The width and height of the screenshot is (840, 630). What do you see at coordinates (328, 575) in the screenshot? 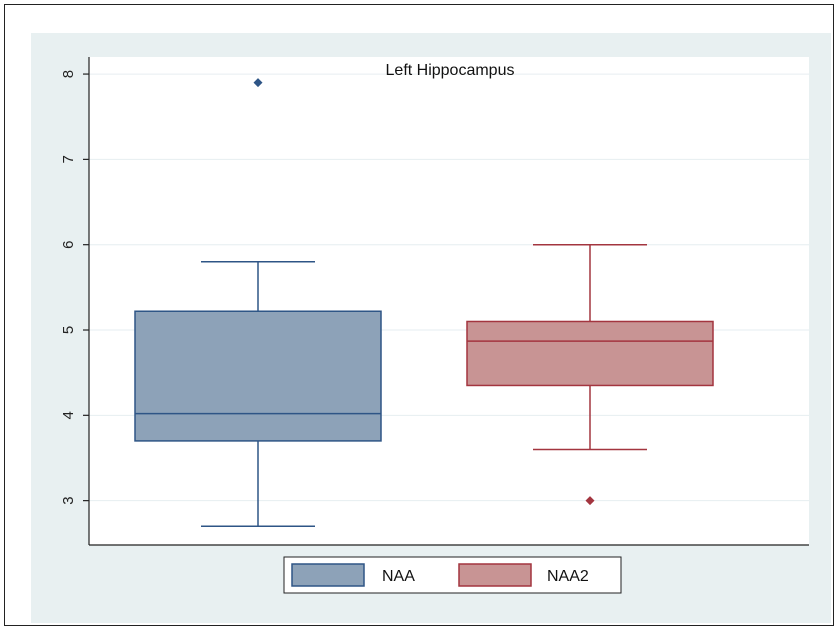
I see `legend-swatch-naa` at bounding box center [328, 575].